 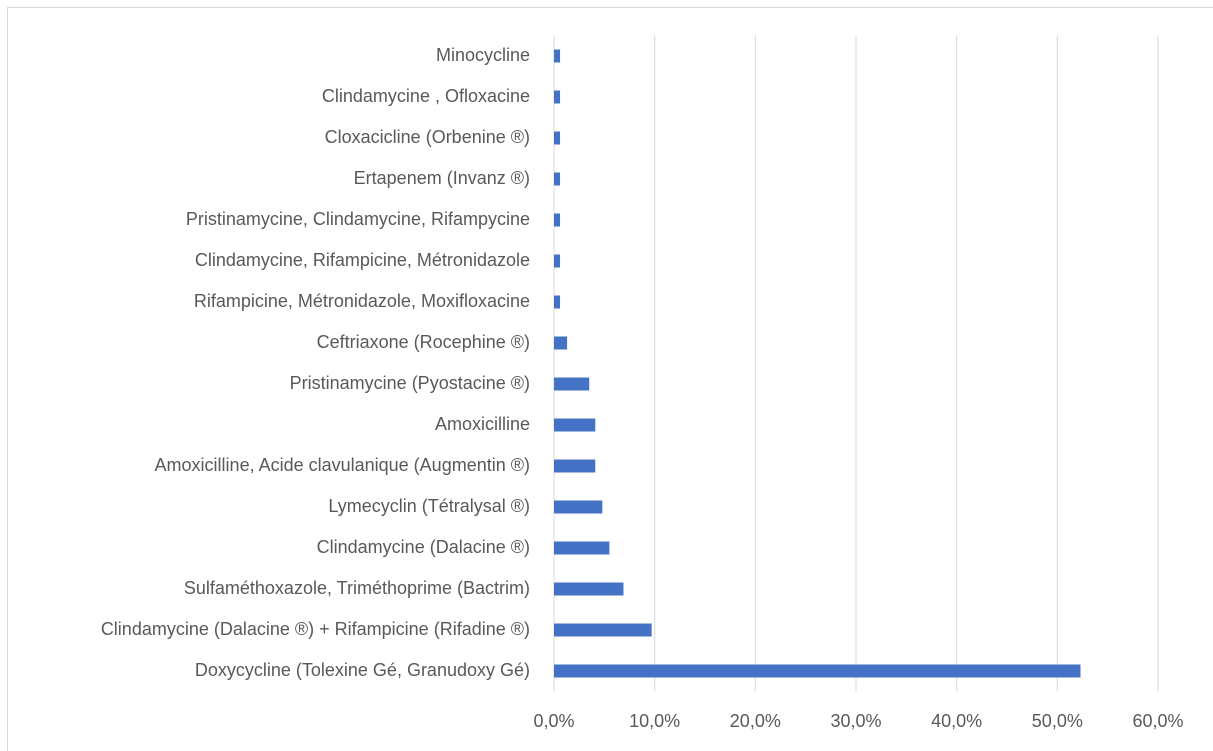 I want to click on y-tick-label: Lymecyclin (Tétralysal ®), so click(x=429, y=506).